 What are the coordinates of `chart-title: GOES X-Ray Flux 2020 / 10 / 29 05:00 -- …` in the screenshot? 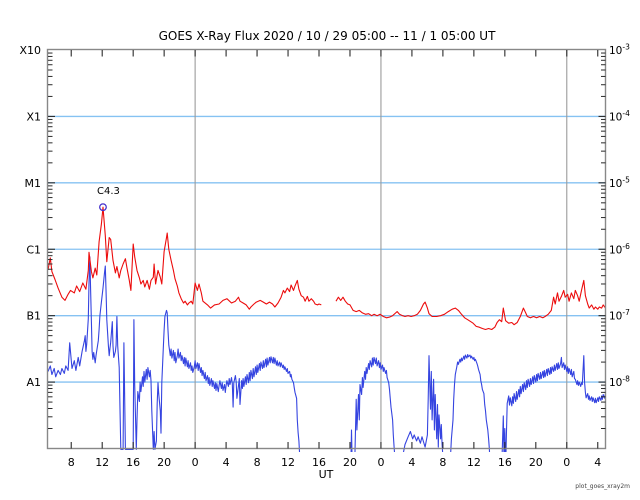 It's located at (327, 36).